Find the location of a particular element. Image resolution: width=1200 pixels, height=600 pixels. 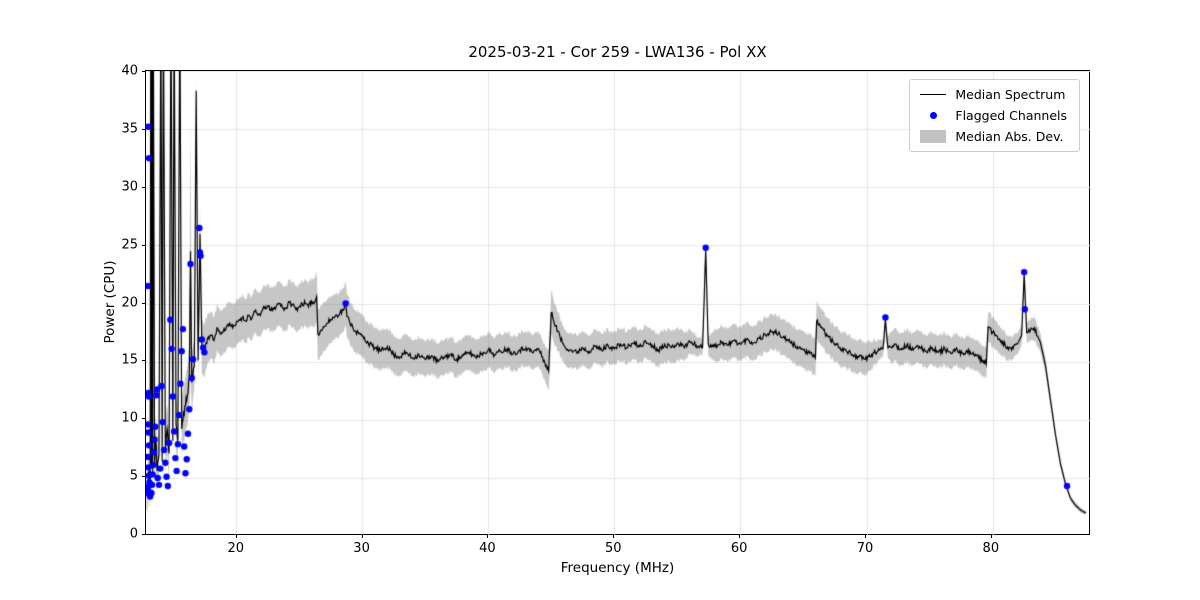

y-tick-label: 25 is located at coordinates (129, 245).